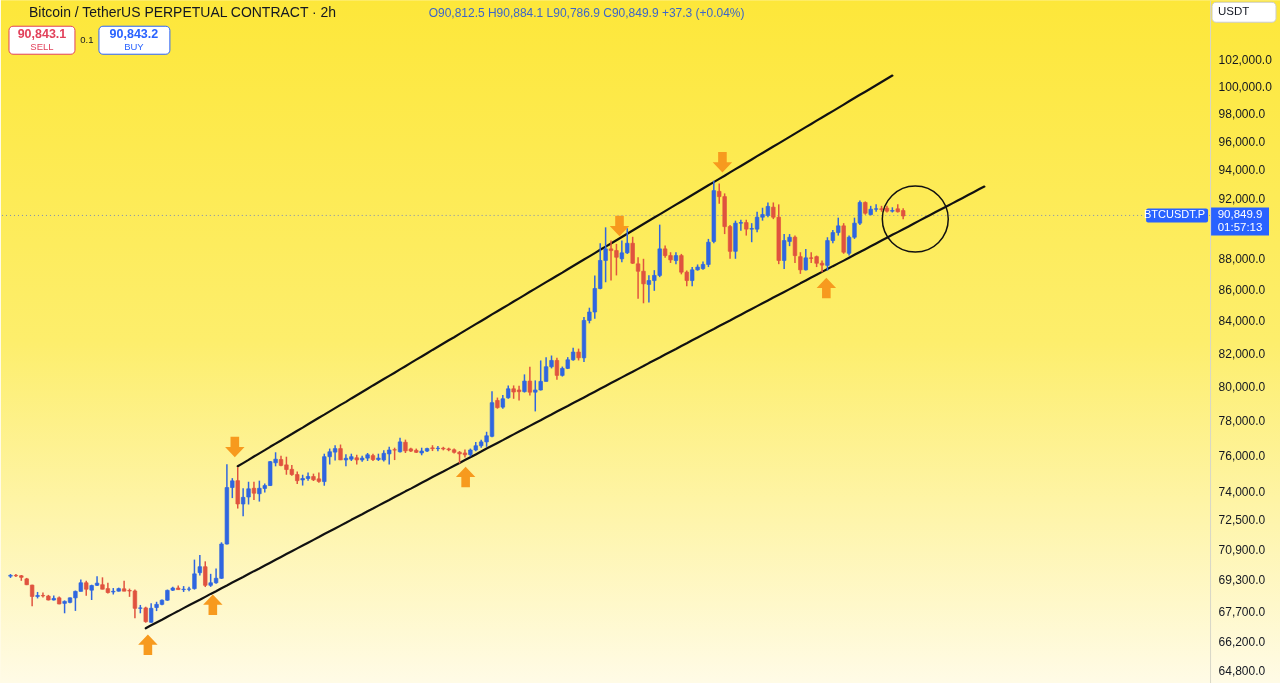 The image size is (1280, 683). Describe the element at coordinates (134, 34) in the screenshot. I see `annotation: 90,843.2` at that location.